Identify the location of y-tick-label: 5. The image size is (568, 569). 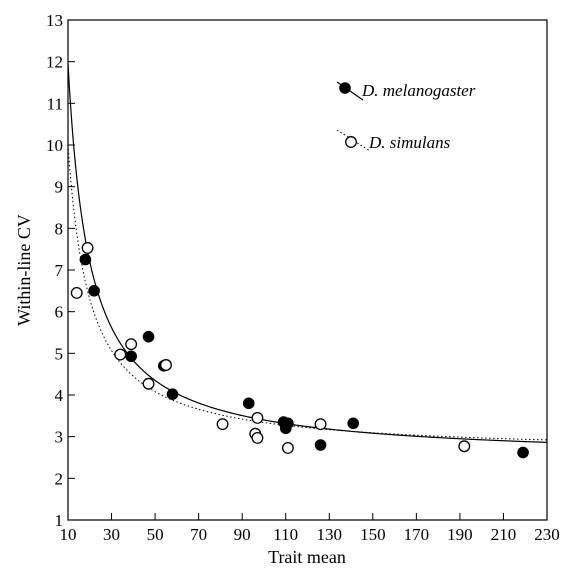
(59, 353).